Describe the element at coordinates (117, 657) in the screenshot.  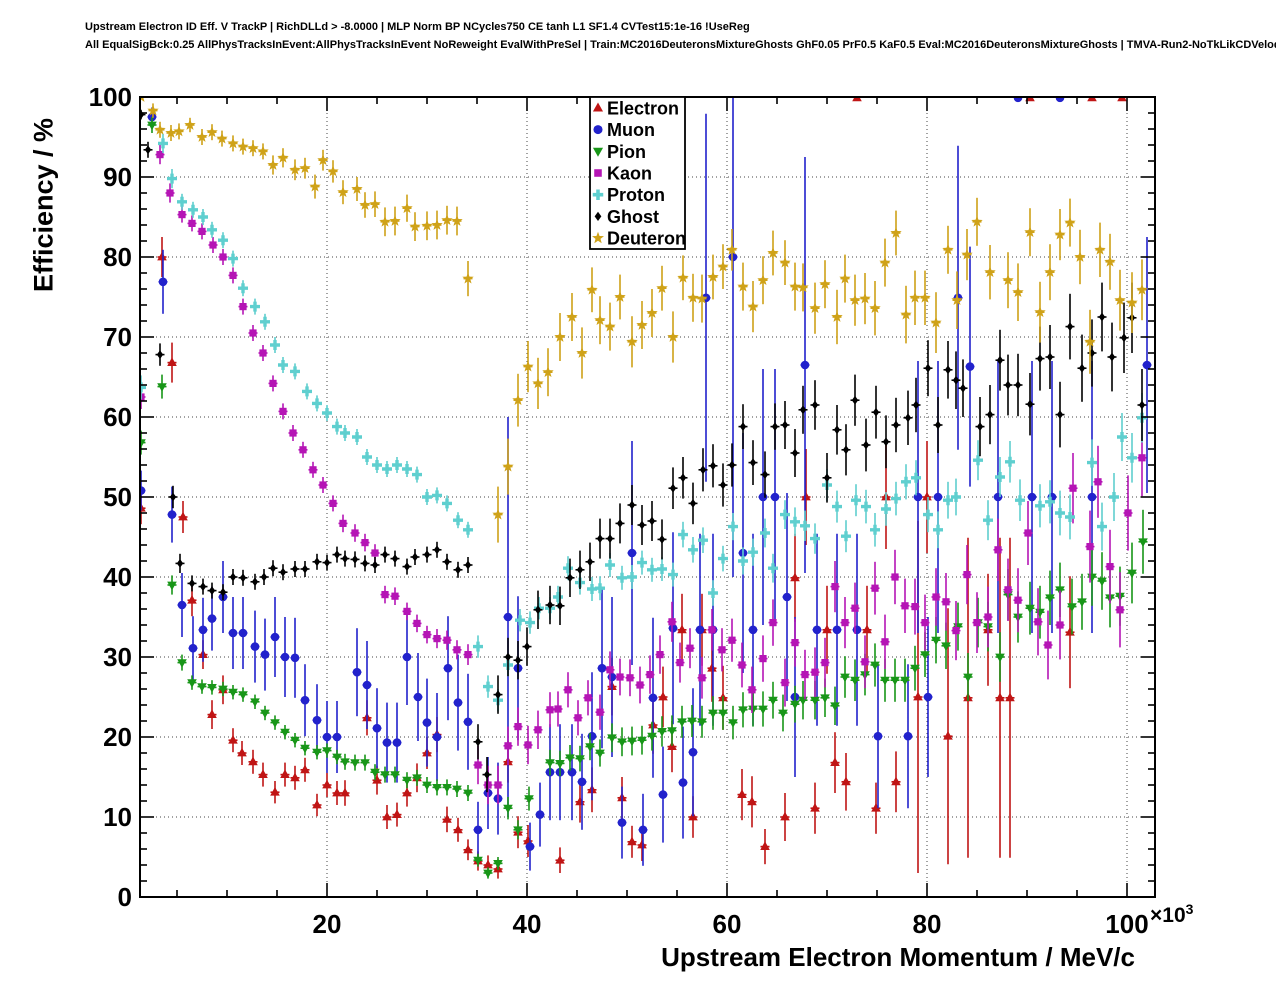
I see `y-tick-label: 30` at that location.